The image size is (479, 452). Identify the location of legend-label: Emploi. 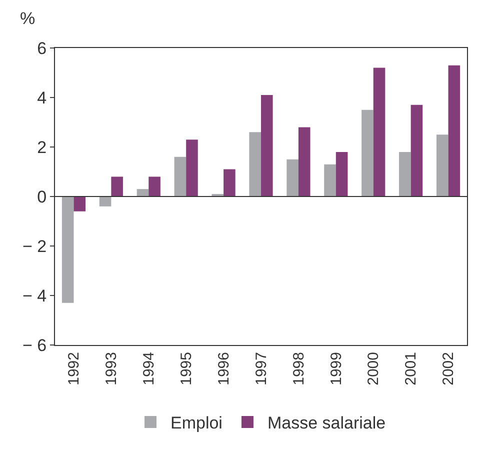
(196, 423).